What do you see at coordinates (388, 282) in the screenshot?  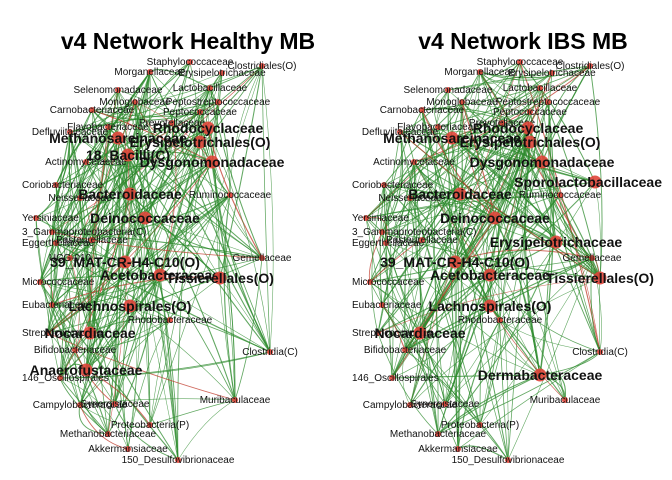 I see `node-label: Micrococcaceae` at bounding box center [388, 282].